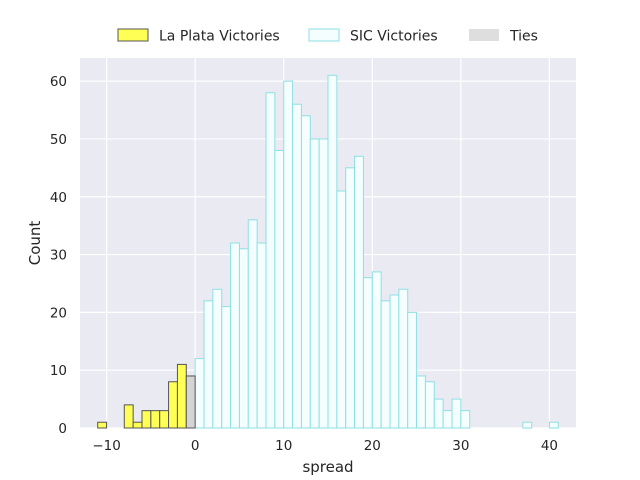  Describe the element at coordinates (283, 446) in the screenshot. I see `x-tick-label: 10` at that location.